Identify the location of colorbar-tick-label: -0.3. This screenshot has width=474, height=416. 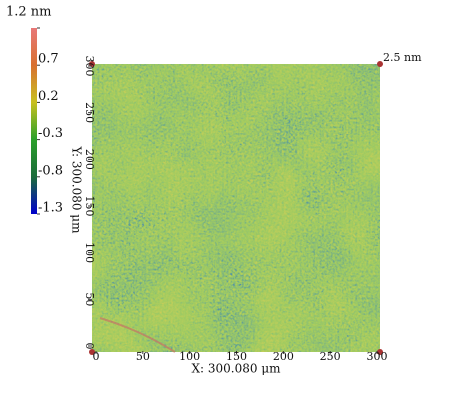
(50, 133).